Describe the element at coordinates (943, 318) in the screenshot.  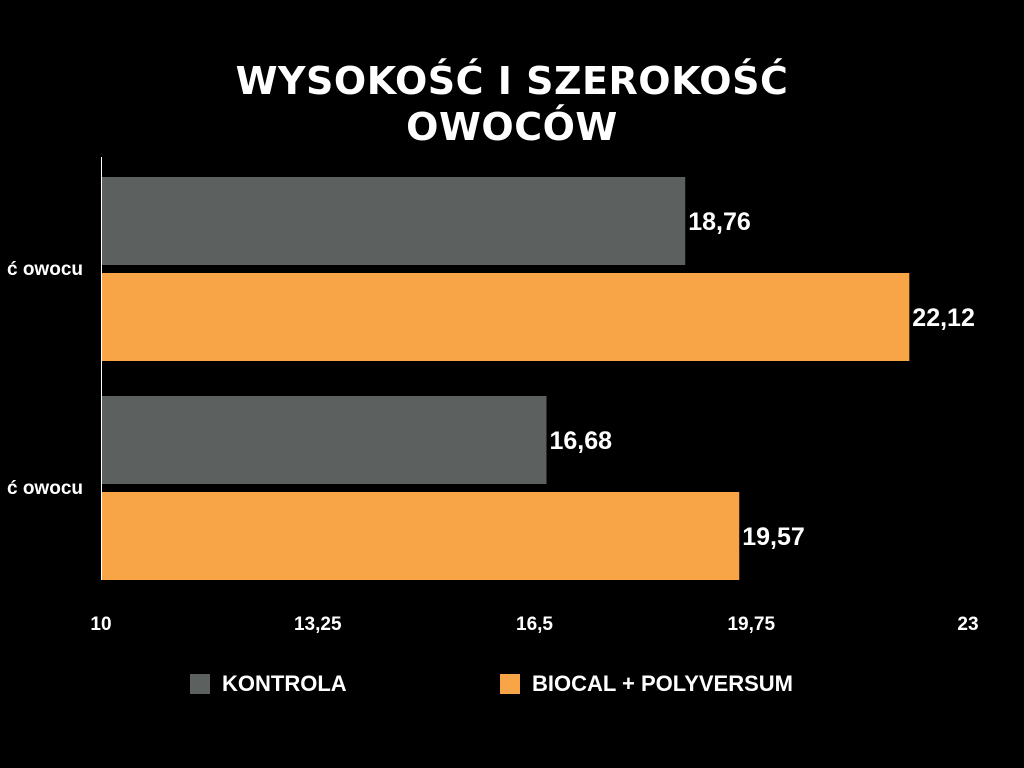
I see `data-label-biocal-1: 22,12` at that location.